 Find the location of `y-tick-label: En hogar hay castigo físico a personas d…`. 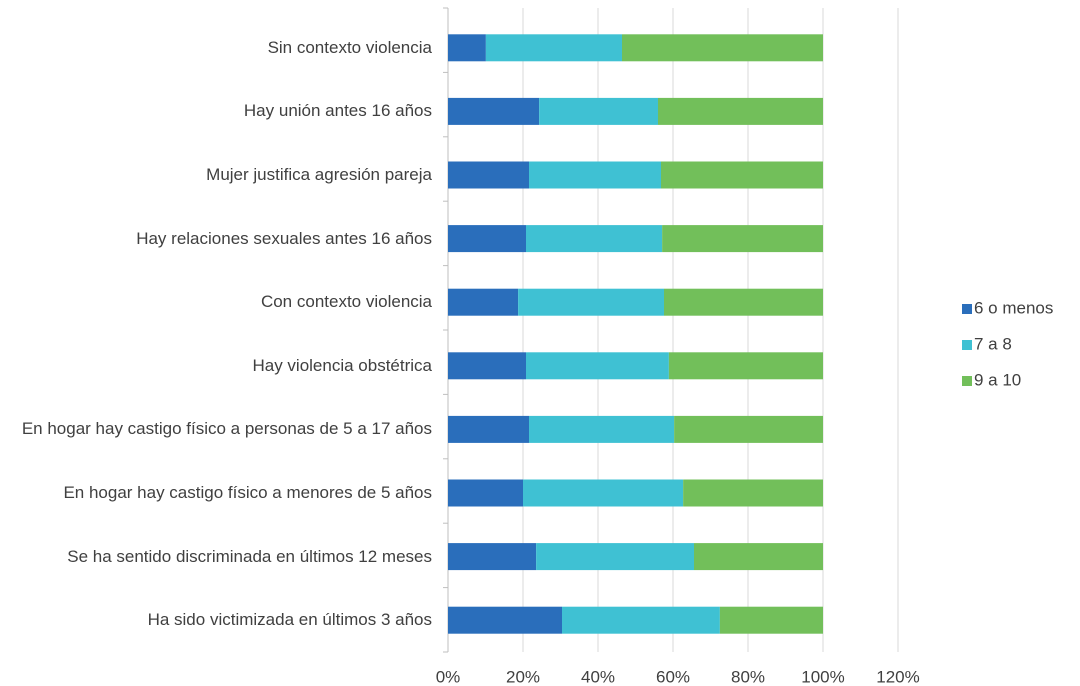

y-tick-label: En hogar hay castigo físico a personas d… is located at coordinates (226, 429).